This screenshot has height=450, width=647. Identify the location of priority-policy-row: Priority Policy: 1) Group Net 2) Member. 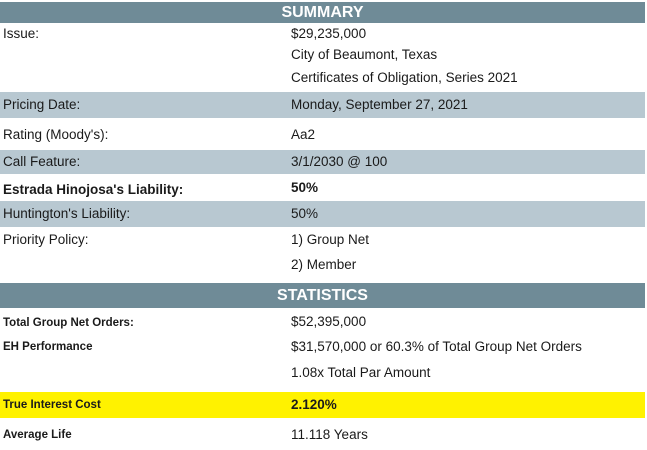
(322, 253).